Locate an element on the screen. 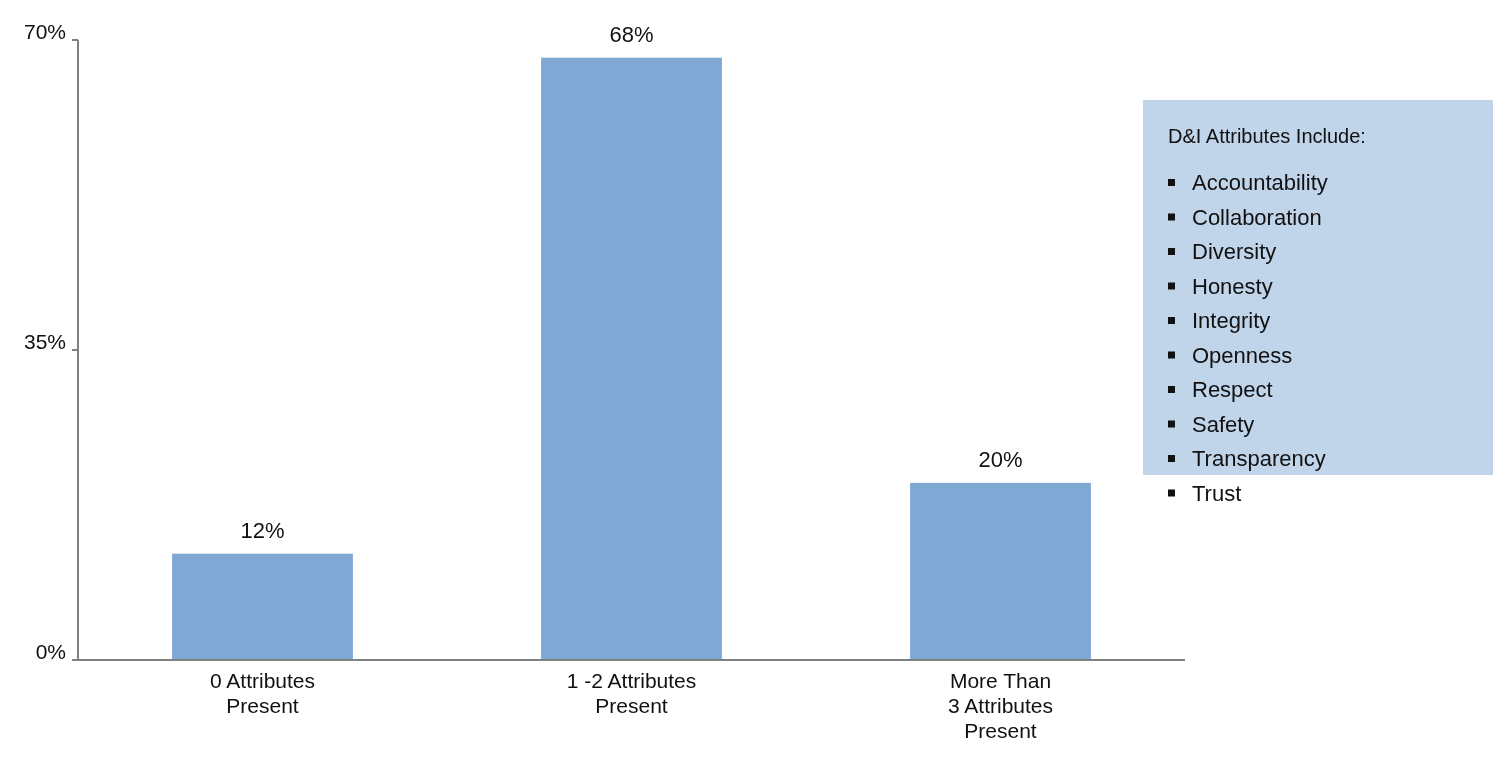 This screenshot has width=1493, height=764. text: Honesty is located at coordinates (1232, 286).